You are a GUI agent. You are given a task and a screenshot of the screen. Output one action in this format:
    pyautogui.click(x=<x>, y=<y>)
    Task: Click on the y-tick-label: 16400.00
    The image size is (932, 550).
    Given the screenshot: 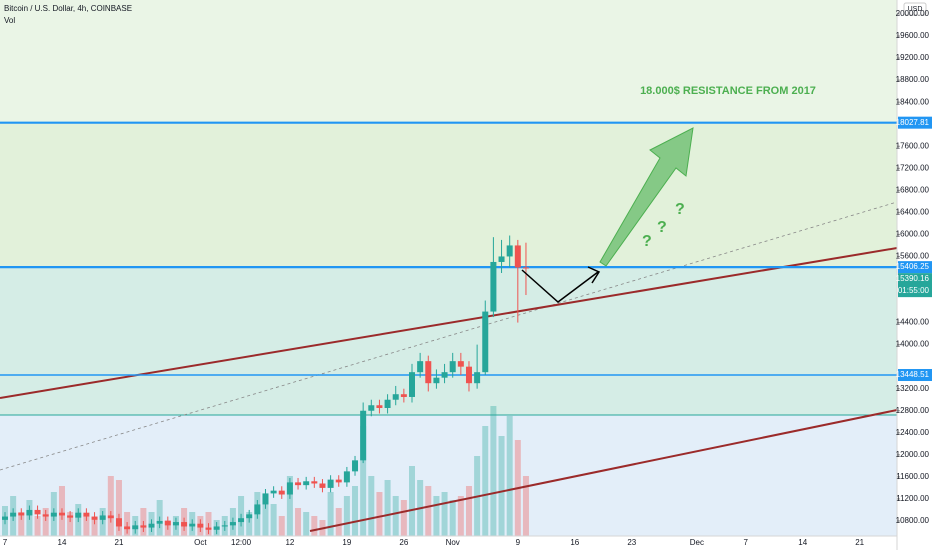 What is the action you would take?
    pyautogui.click(x=913, y=211)
    